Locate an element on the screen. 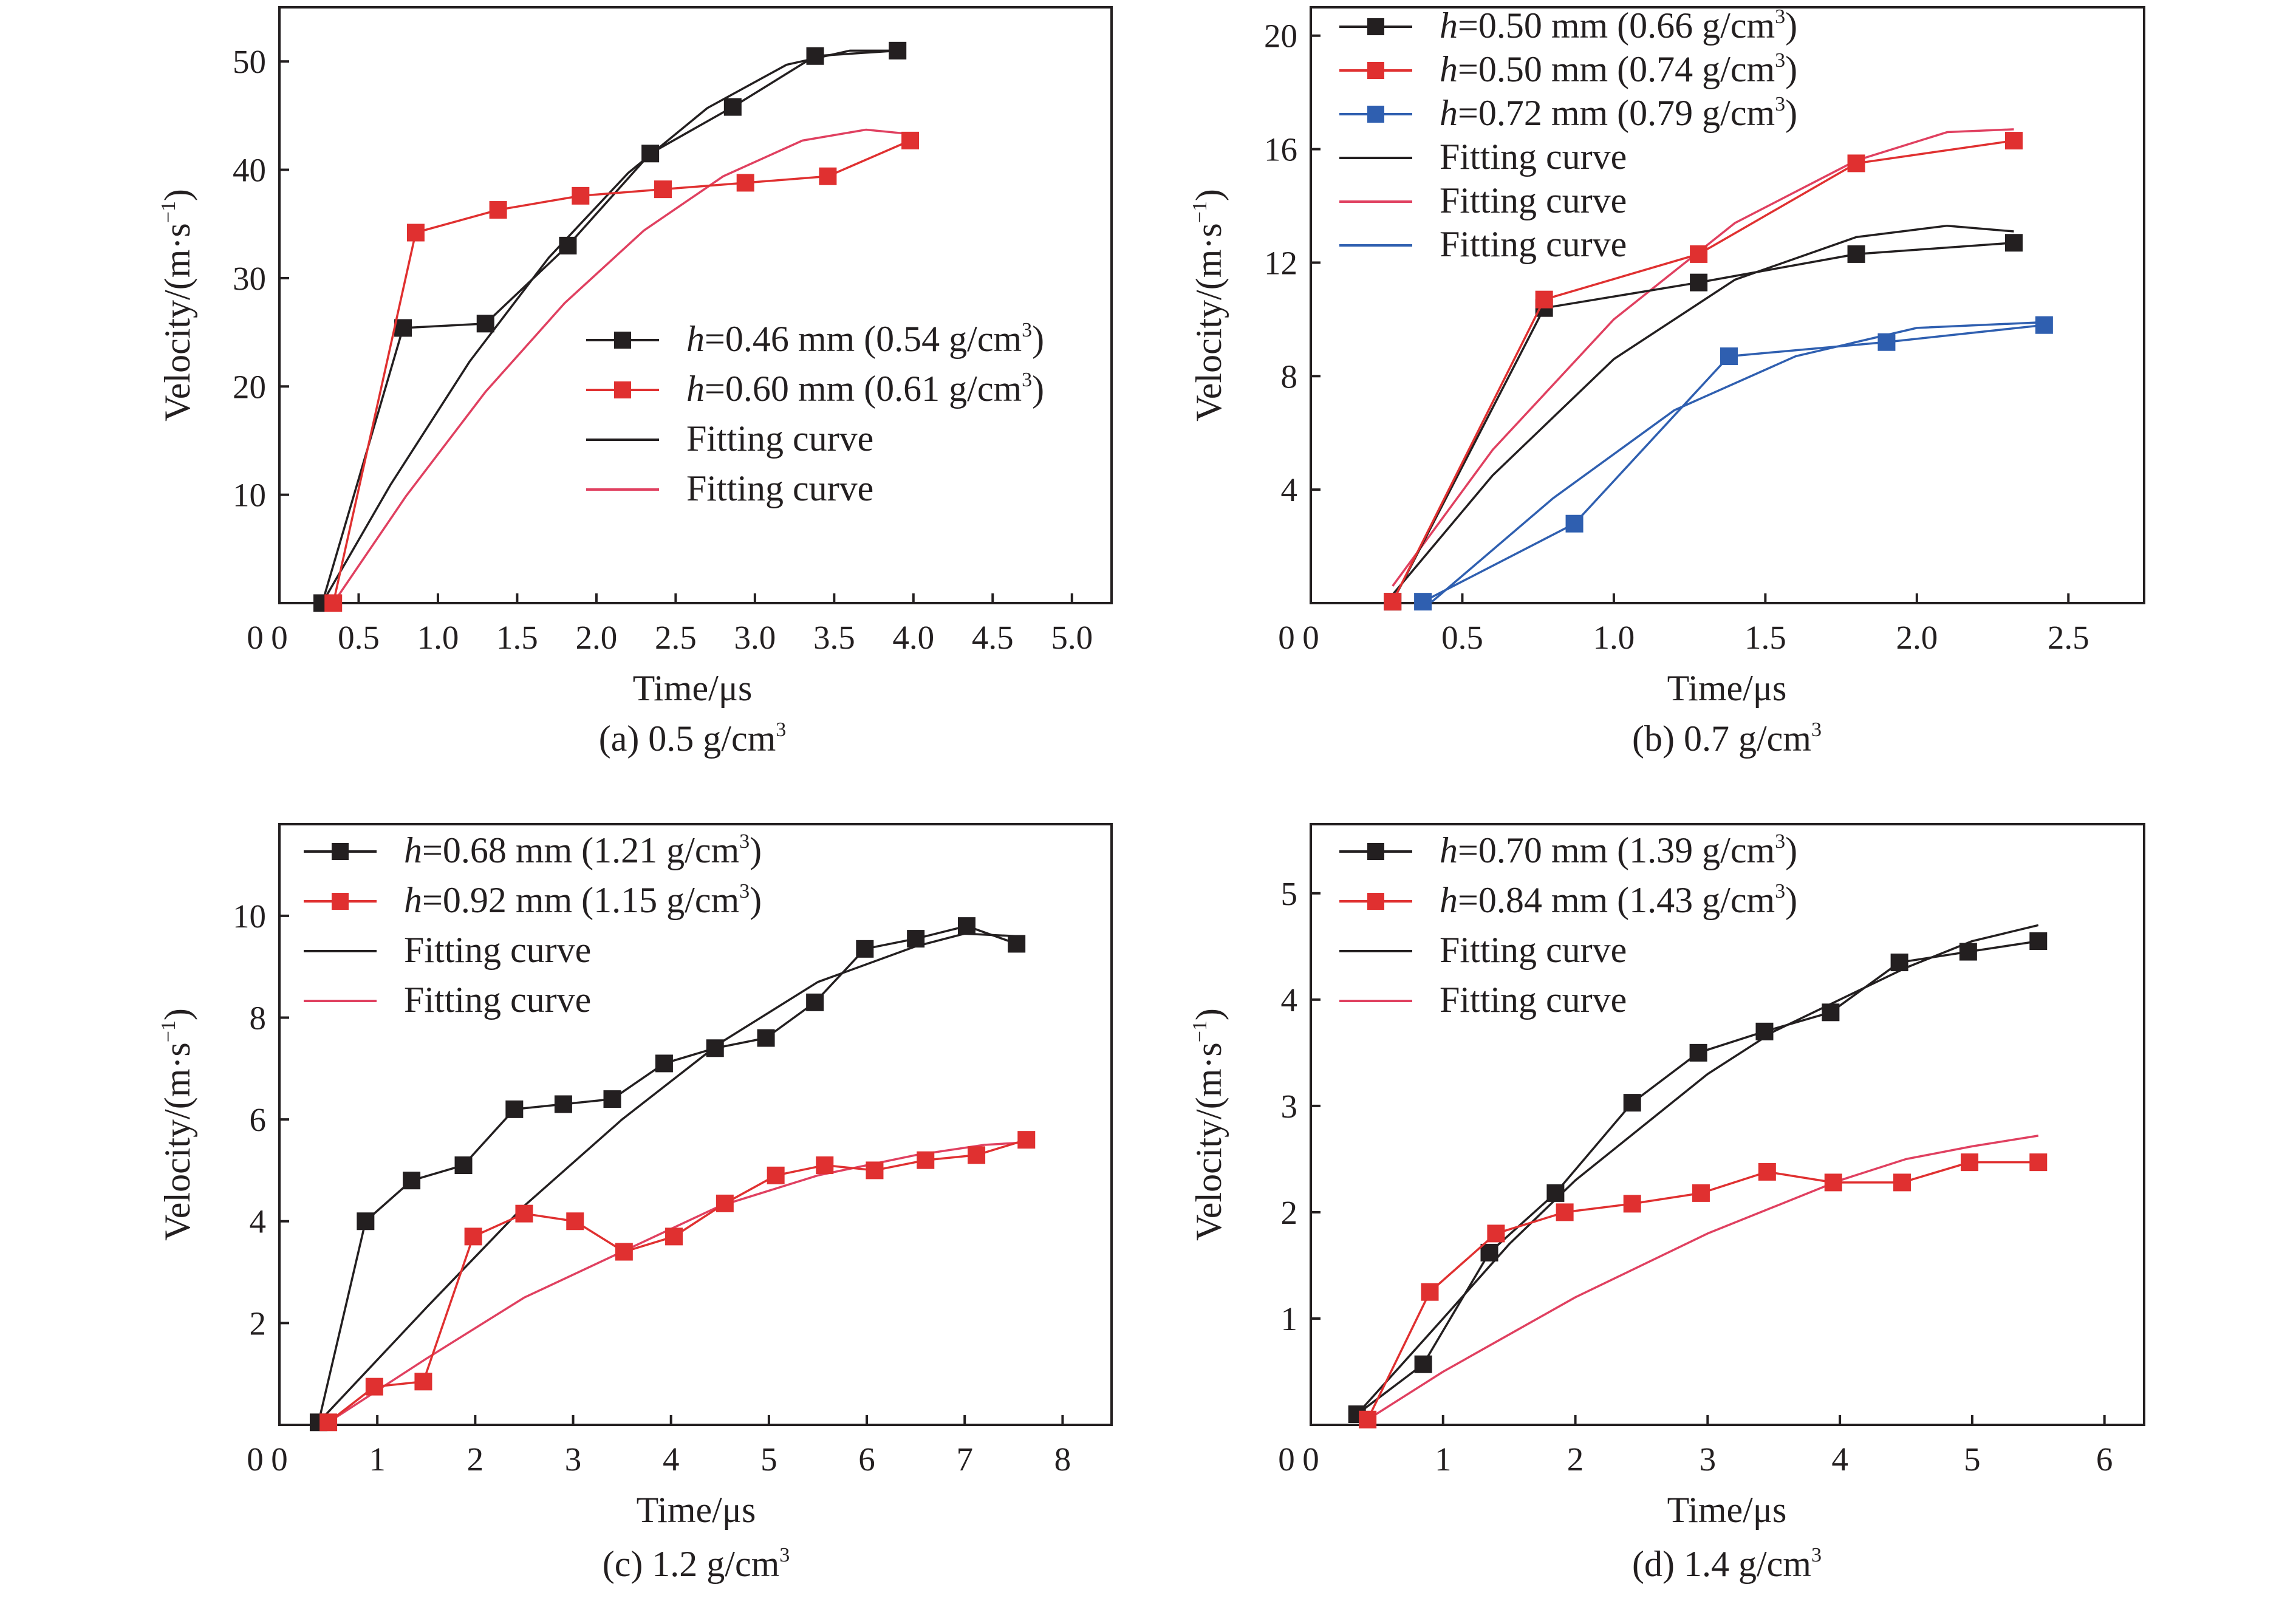  legend-text: =0.72 mm (0.79 g/cm is located at coordinates (1616, 113).